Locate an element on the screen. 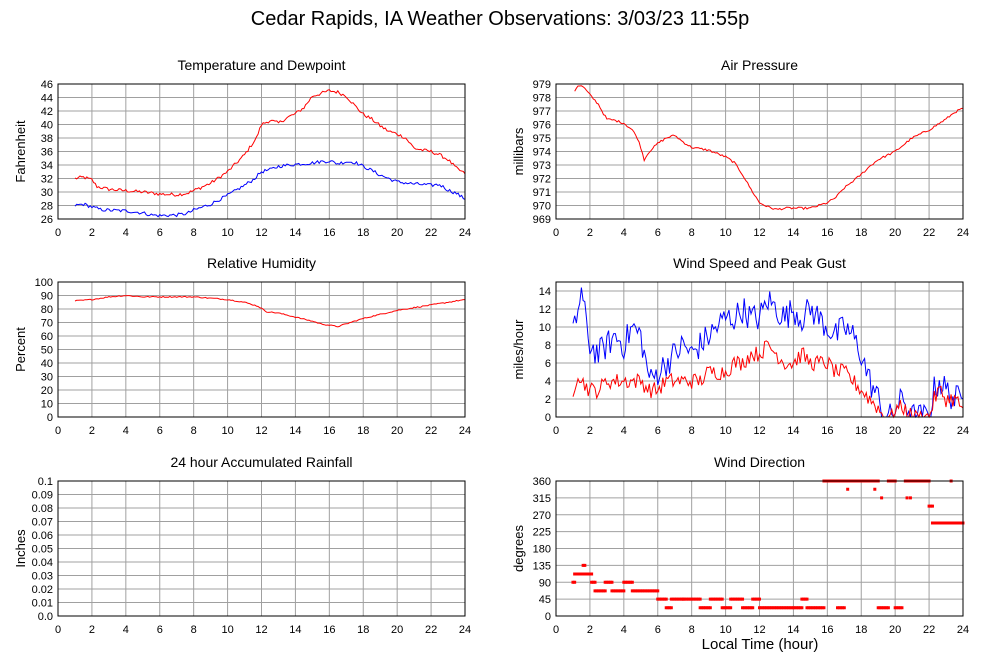 The image size is (1000, 660). x-tick-label: 6 is located at coordinates (658, 431).